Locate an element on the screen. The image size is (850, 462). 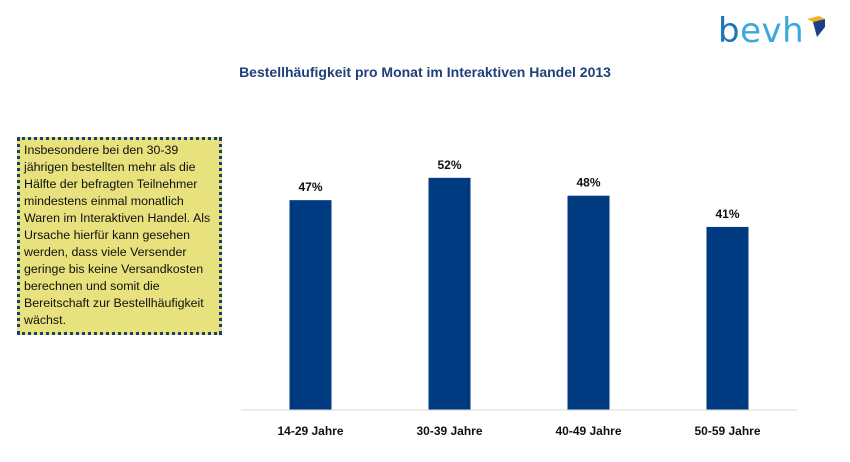
logo-cube-icon is located at coordinates (816, 26).